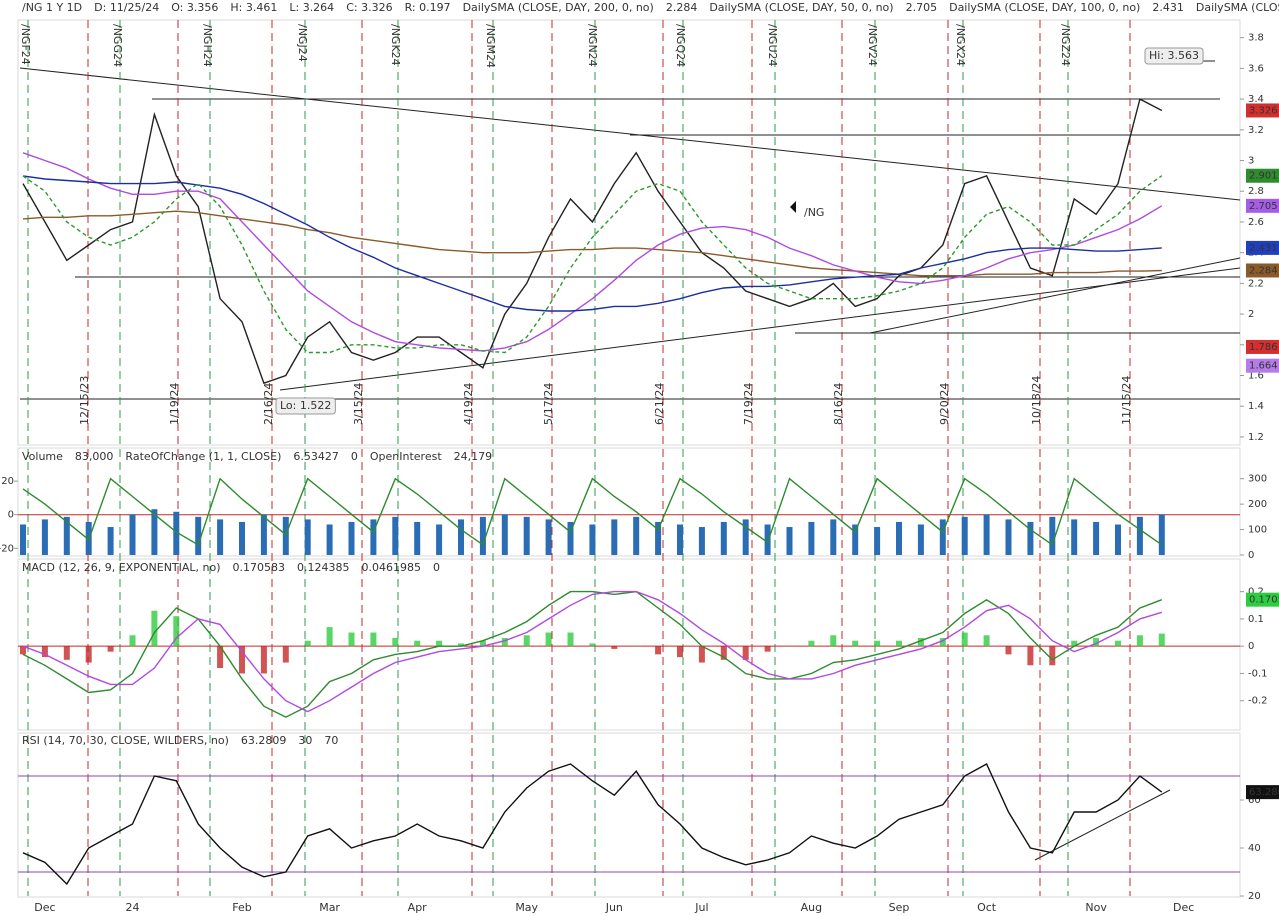 The height and width of the screenshot is (916, 1279). I want to click on x-tick-label: Mar, so click(329, 907).